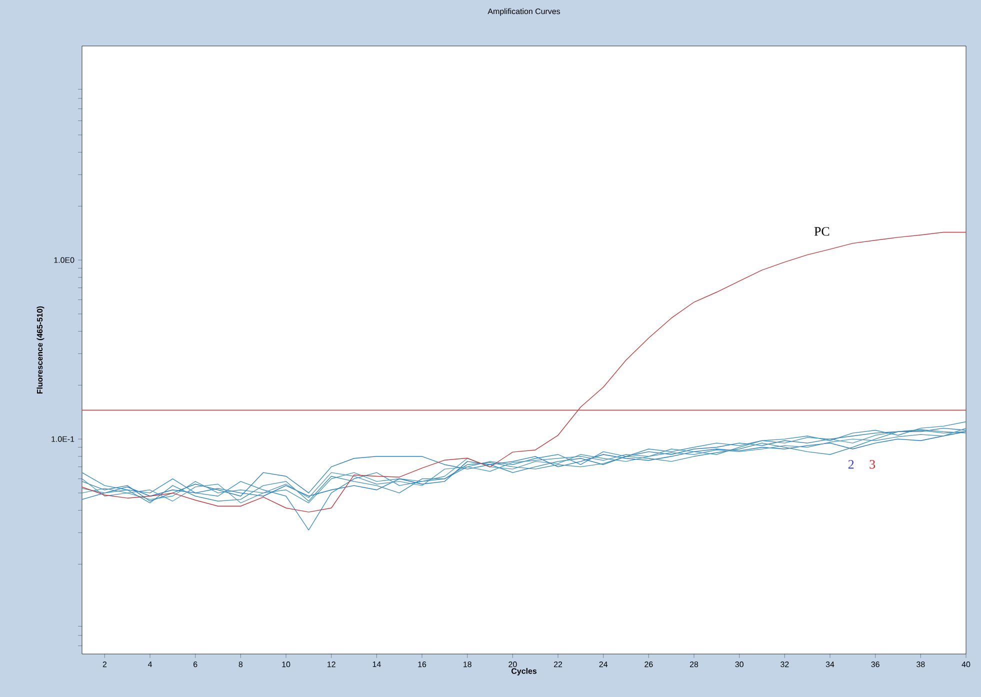 The height and width of the screenshot is (697, 981). I want to click on annotation: 2, so click(851, 464).